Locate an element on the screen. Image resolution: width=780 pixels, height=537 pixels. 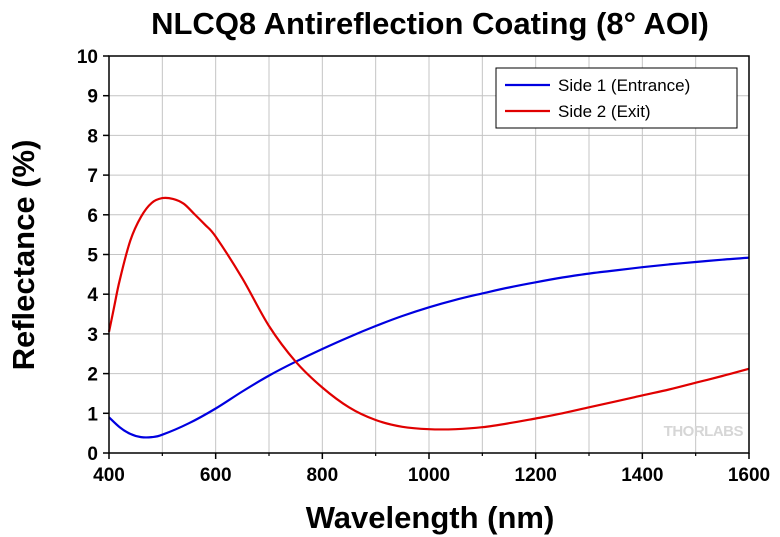
y-tick-label: 1 is located at coordinates (92, 414).